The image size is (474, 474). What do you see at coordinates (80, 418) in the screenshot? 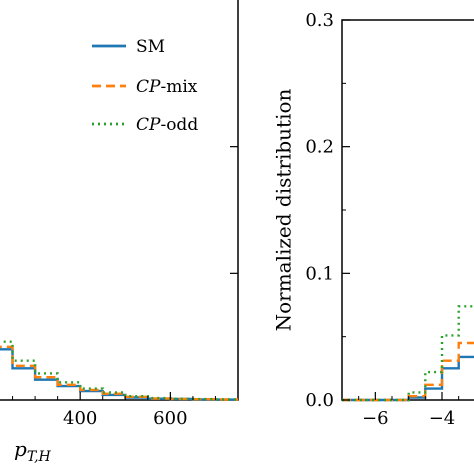
I see `left-x-tick-label: 400` at bounding box center [80, 418].